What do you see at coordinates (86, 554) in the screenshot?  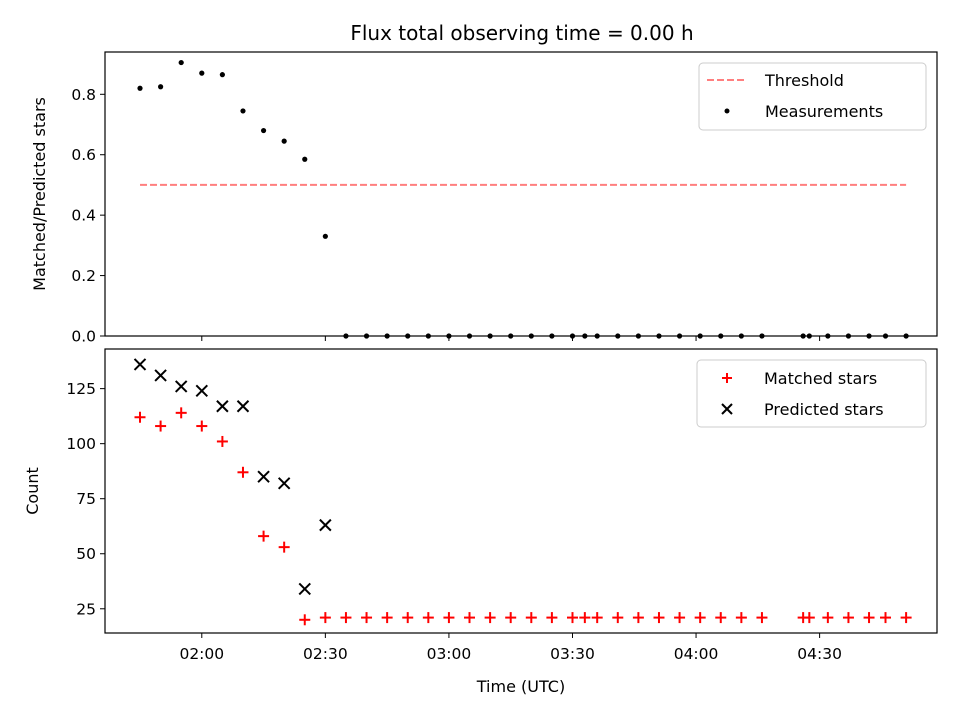 I see `y-tick-label: 50` at bounding box center [86, 554].